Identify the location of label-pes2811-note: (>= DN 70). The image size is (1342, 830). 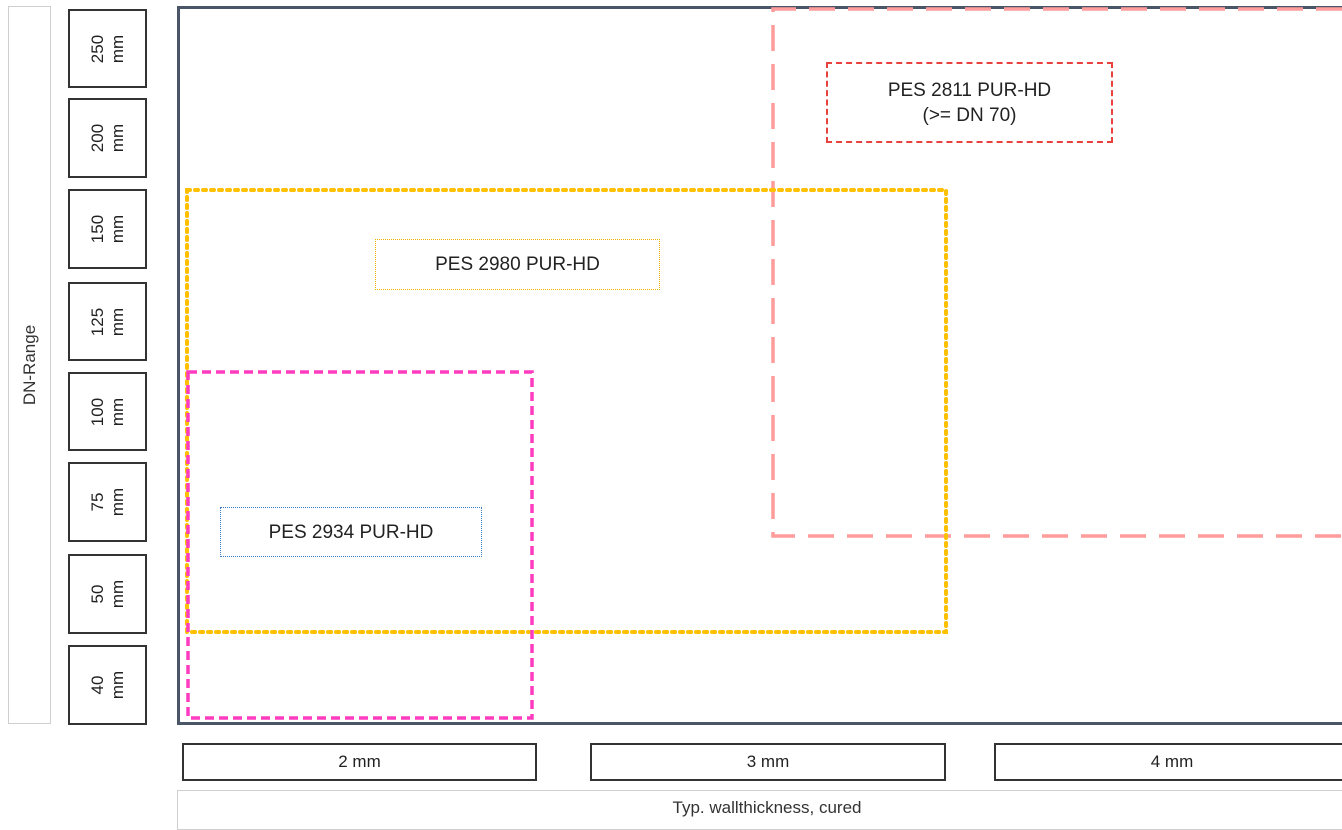
(969, 115).